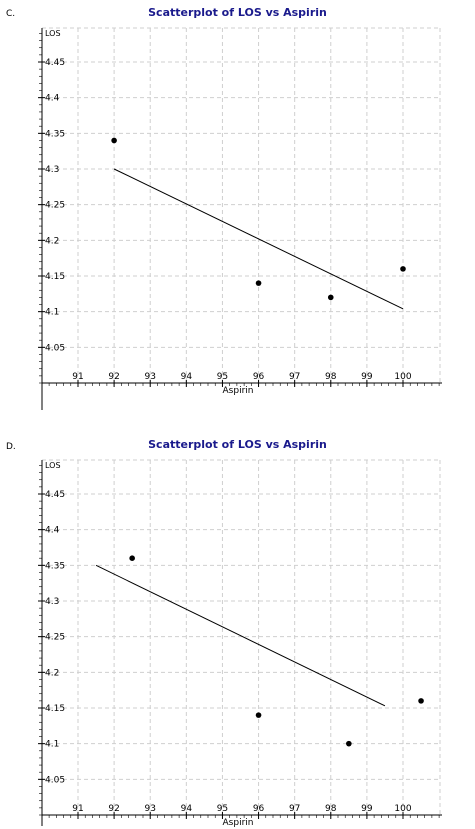 This screenshot has height=829, width=475. I want to click on option-letter-c: C., so click(11, 14).